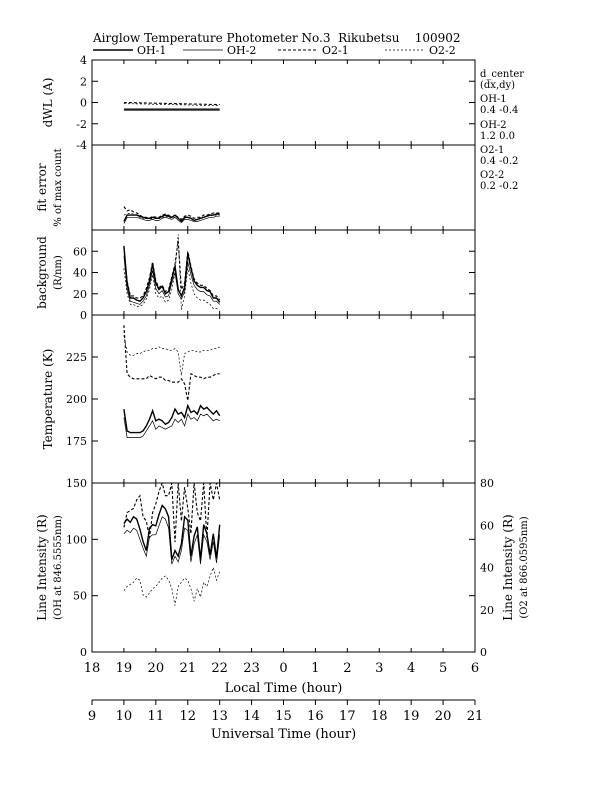  What do you see at coordinates (80, 294) in the screenshot?
I see `y-tick-label: 20` at bounding box center [80, 294].